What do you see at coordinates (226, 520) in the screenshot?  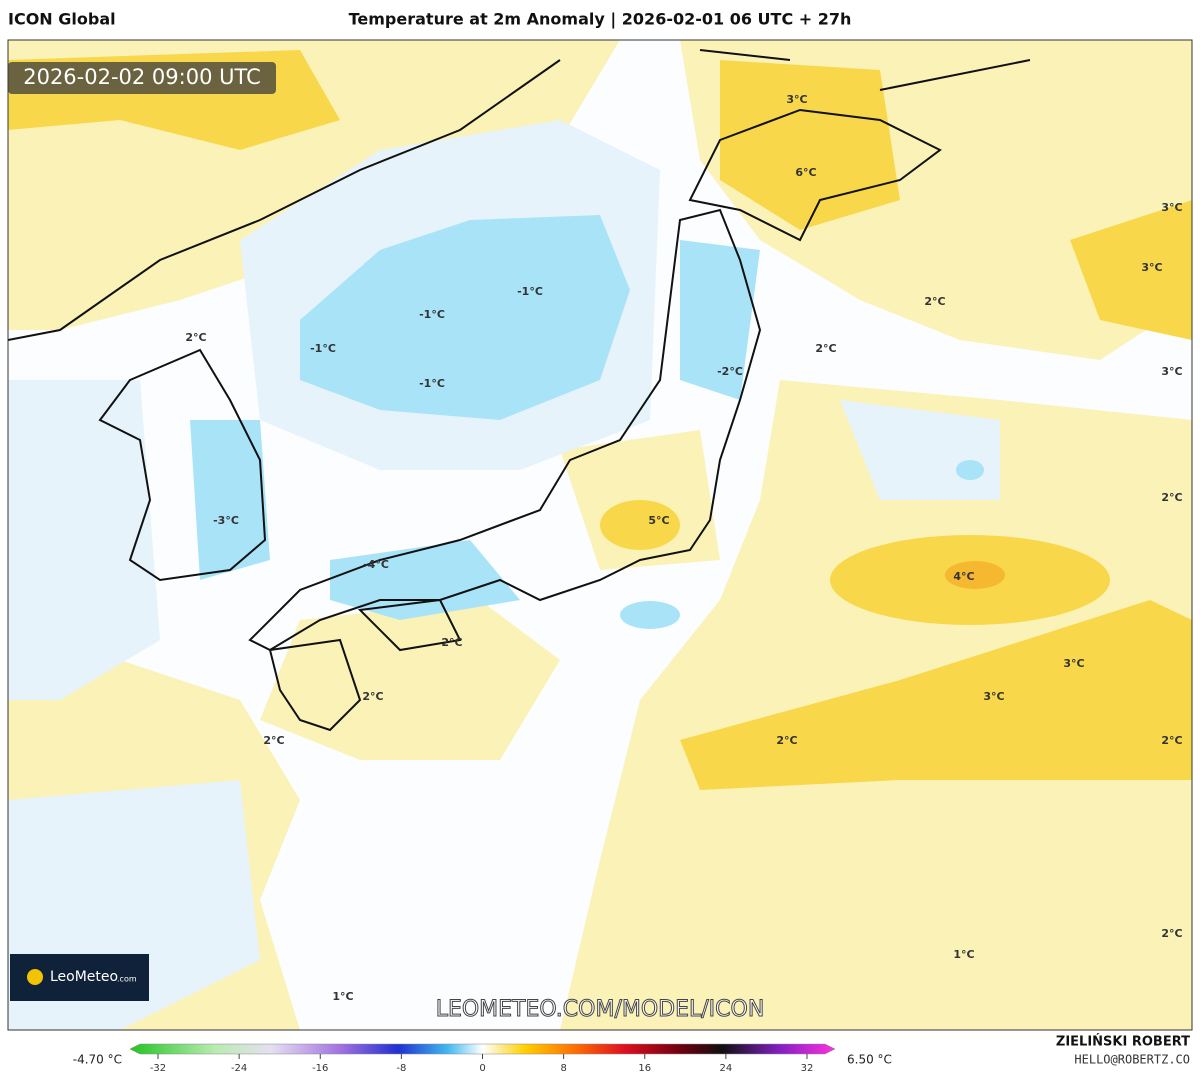 I see `contour-label: -3°C` at bounding box center [226, 520].